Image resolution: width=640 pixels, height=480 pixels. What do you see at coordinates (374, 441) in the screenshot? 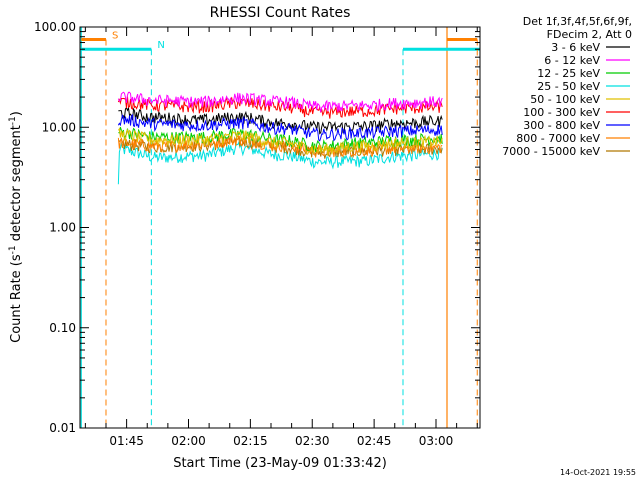
I see `x-tick-label: 02:45` at bounding box center [374, 441].